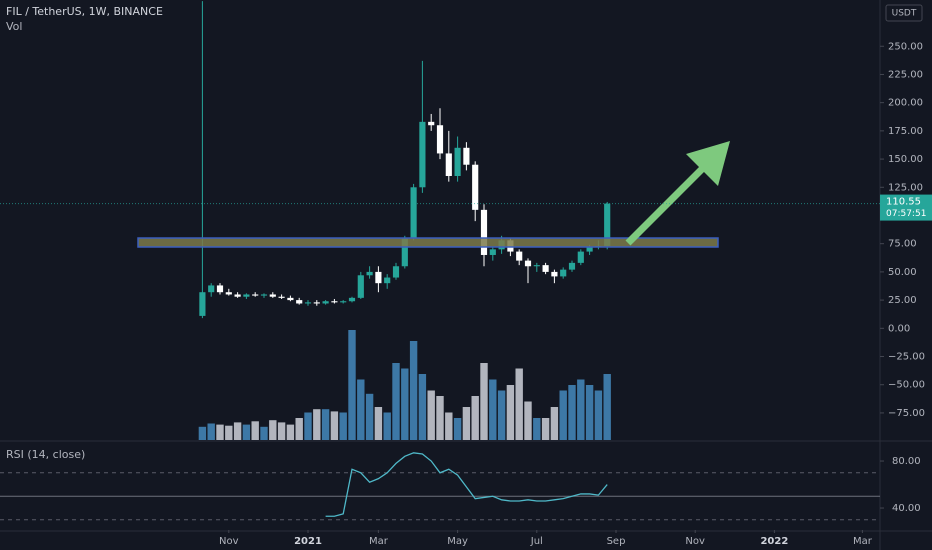 The width and height of the screenshot is (932, 550). What do you see at coordinates (904, 14) in the screenshot?
I see `currency-label: USDT` at bounding box center [904, 14].